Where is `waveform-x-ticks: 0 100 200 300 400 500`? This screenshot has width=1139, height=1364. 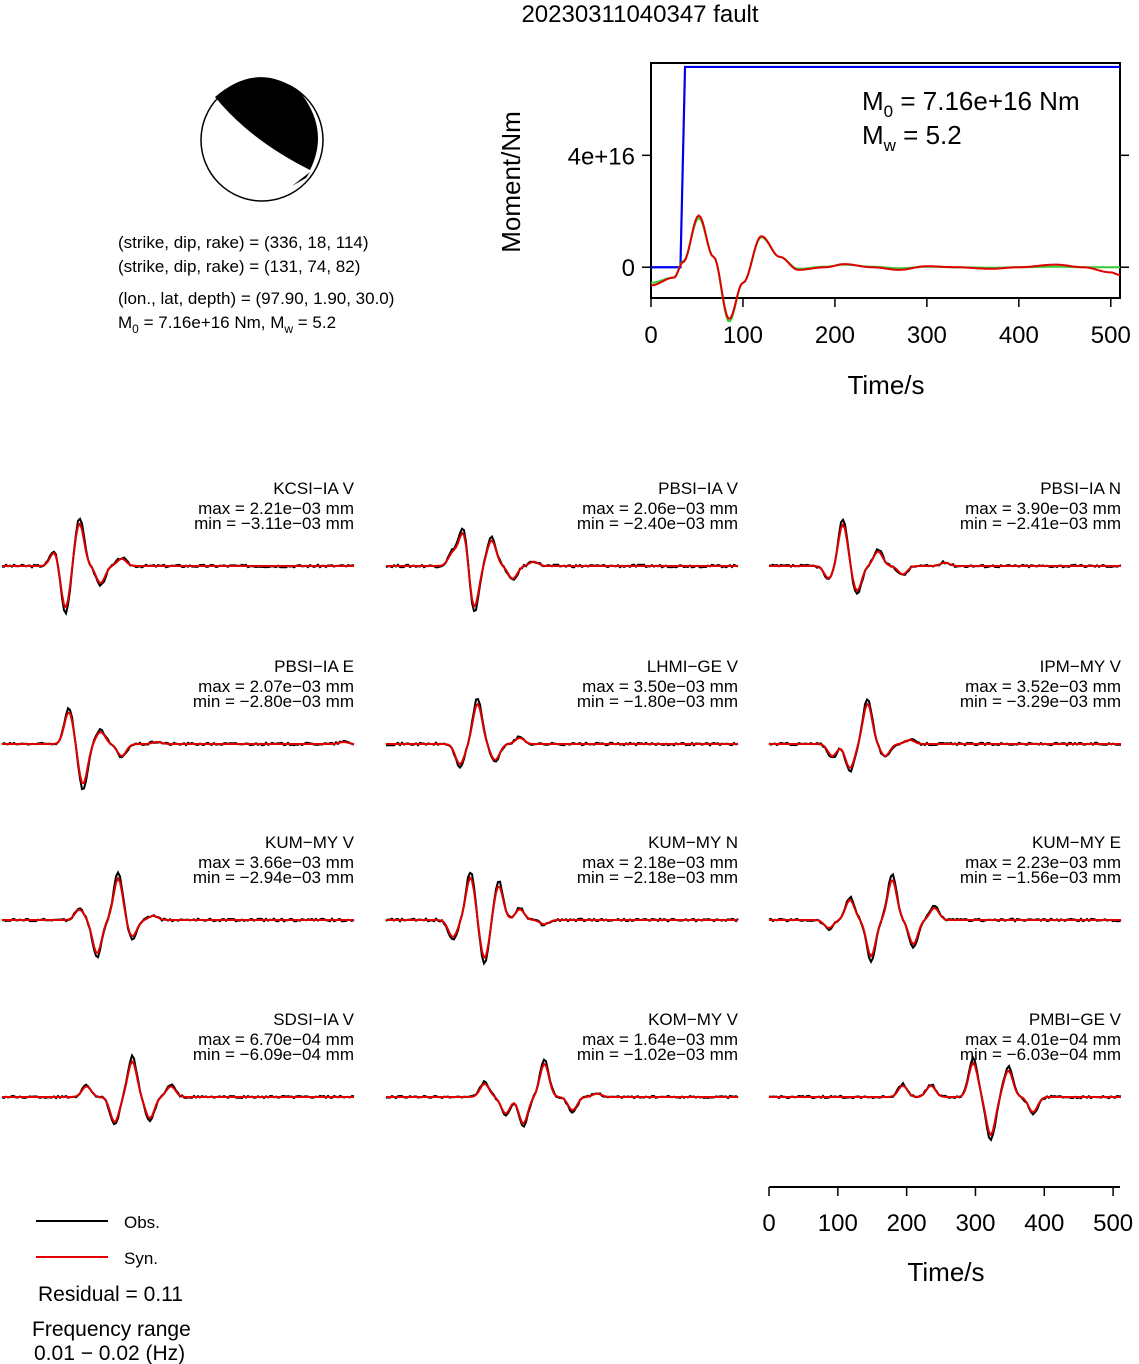 waveform-x-ticks: 0 100 200 300 400 500 is located at coordinates (947, 1212).